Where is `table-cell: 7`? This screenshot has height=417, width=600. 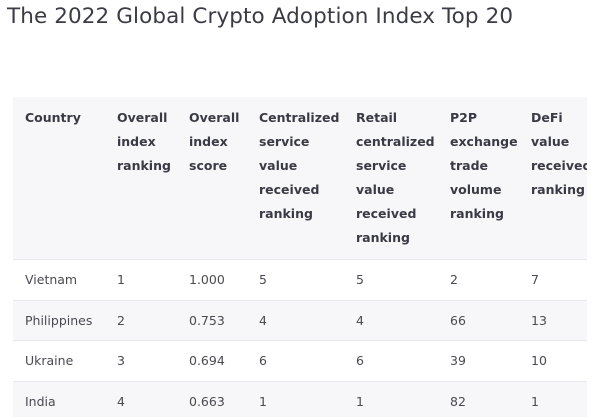
table-cell: 7 is located at coordinates (535, 280).